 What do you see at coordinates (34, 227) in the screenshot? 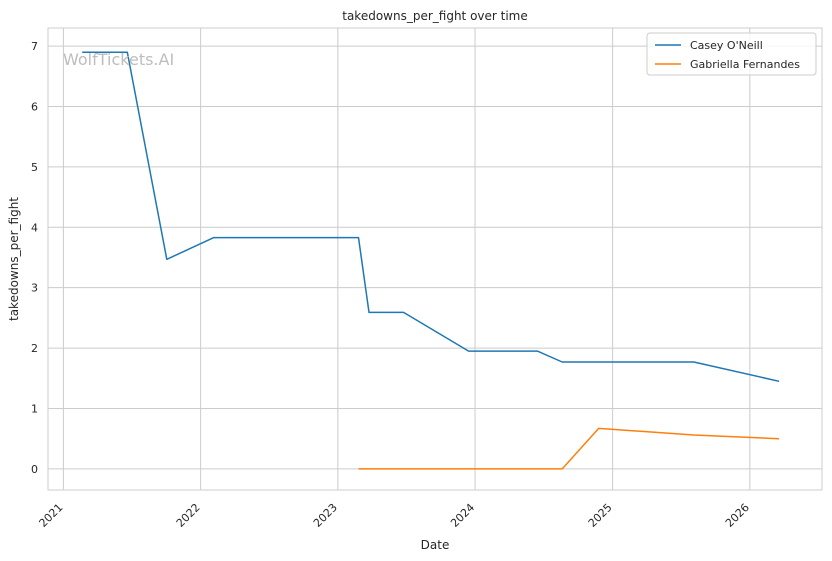
I see `y-tick-label: 4` at bounding box center [34, 227].